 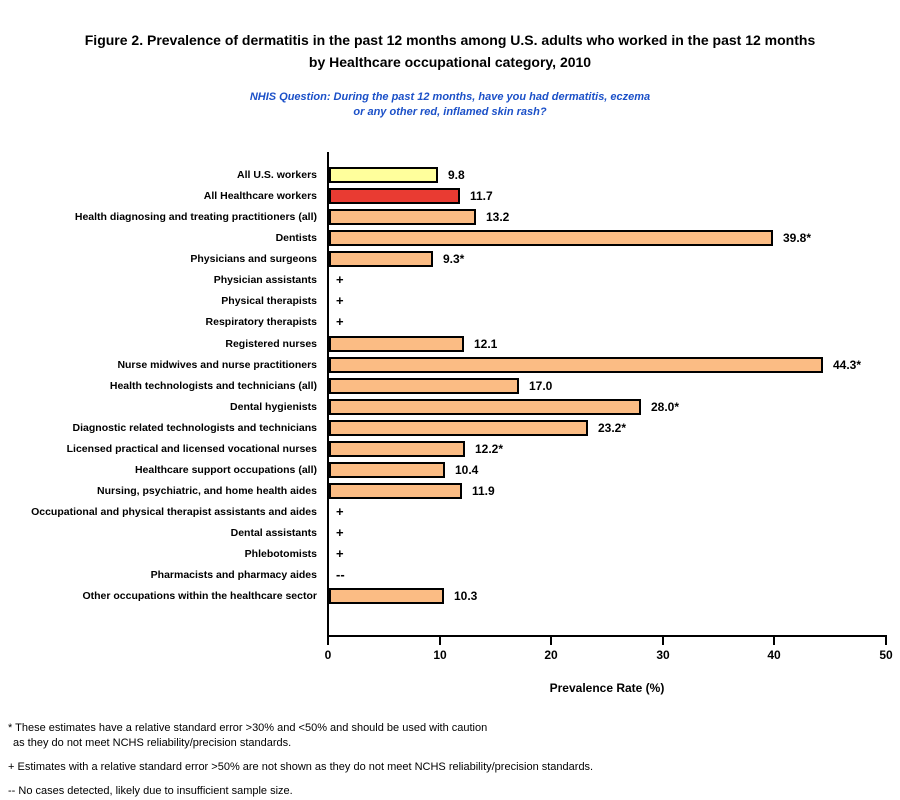 What do you see at coordinates (450, 112) in the screenshot?
I see `nhis-question-line2: or any other red, inflamed skin rash?` at bounding box center [450, 112].